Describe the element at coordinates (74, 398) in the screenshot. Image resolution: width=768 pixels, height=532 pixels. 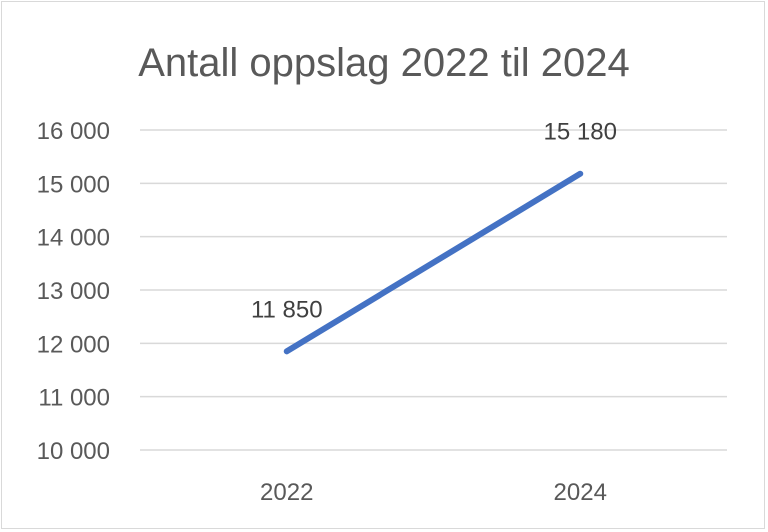
I see `y-tick-label: 11 000` at that location.